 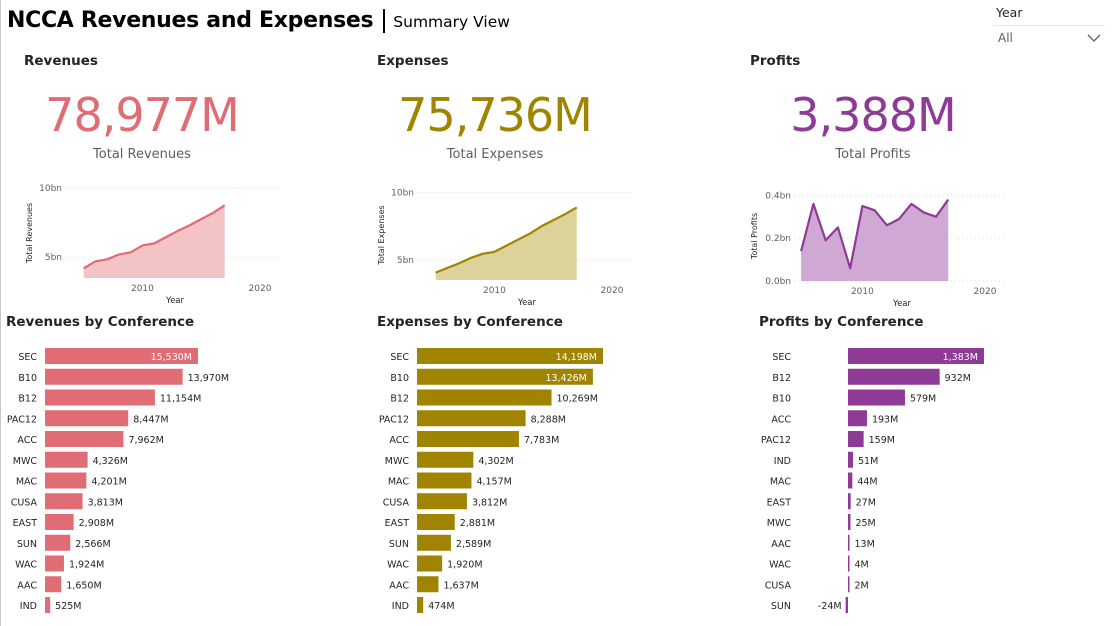 What do you see at coordinates (384, 20) in the screenshot?
I see `title-separator` at bounding box center [384, 20].